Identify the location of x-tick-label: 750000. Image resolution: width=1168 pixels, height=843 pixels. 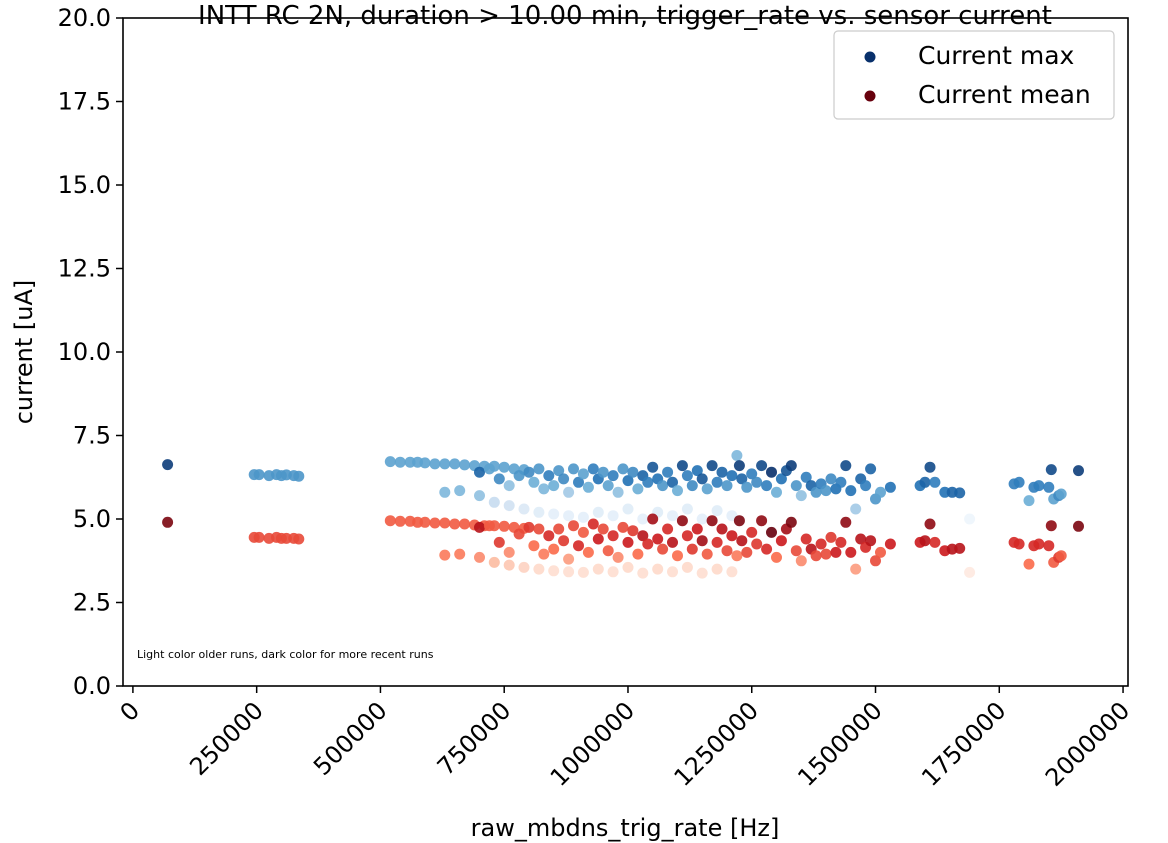
(474, 738).